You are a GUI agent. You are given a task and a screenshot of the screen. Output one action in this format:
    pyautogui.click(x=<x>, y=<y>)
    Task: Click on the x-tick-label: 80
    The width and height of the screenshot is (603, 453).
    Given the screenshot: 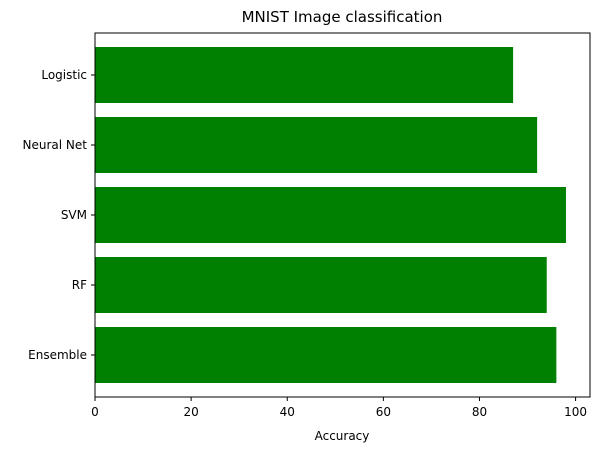 What is the action you would take?
    pyautogui.click(x=479, y=412)
    